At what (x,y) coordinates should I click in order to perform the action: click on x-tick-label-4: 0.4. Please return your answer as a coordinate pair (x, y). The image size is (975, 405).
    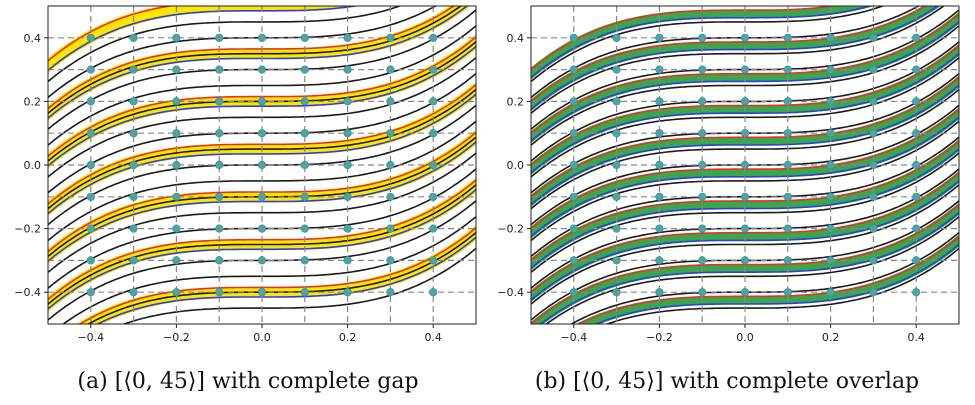
    Looking at the image, I should click on (433, 337).